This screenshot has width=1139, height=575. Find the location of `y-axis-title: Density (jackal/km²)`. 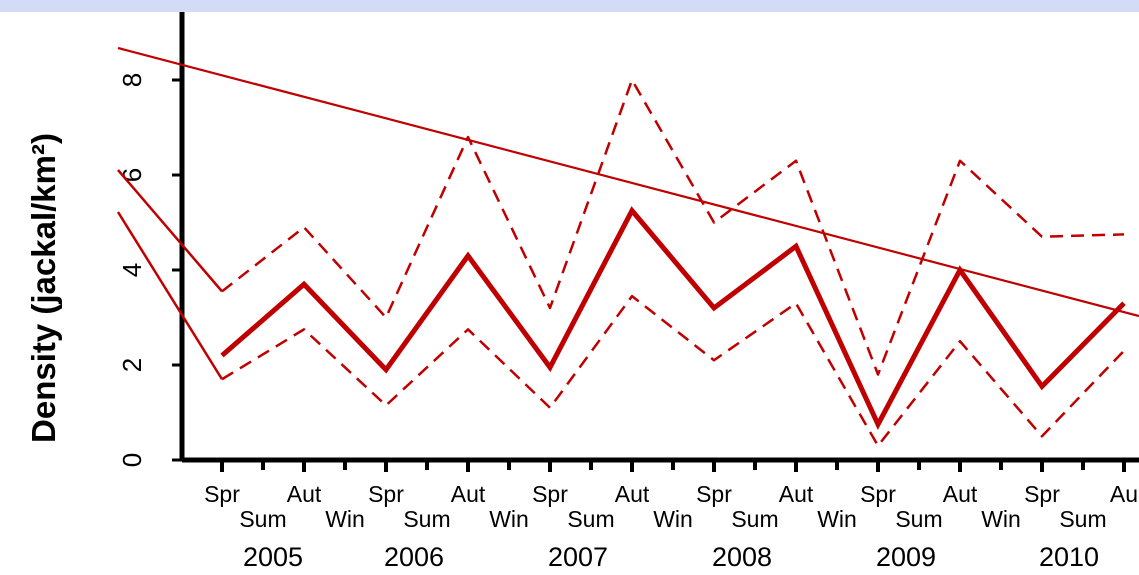

y-axis-title: Density (jackal/km²) is located at coordinates (43, 288).